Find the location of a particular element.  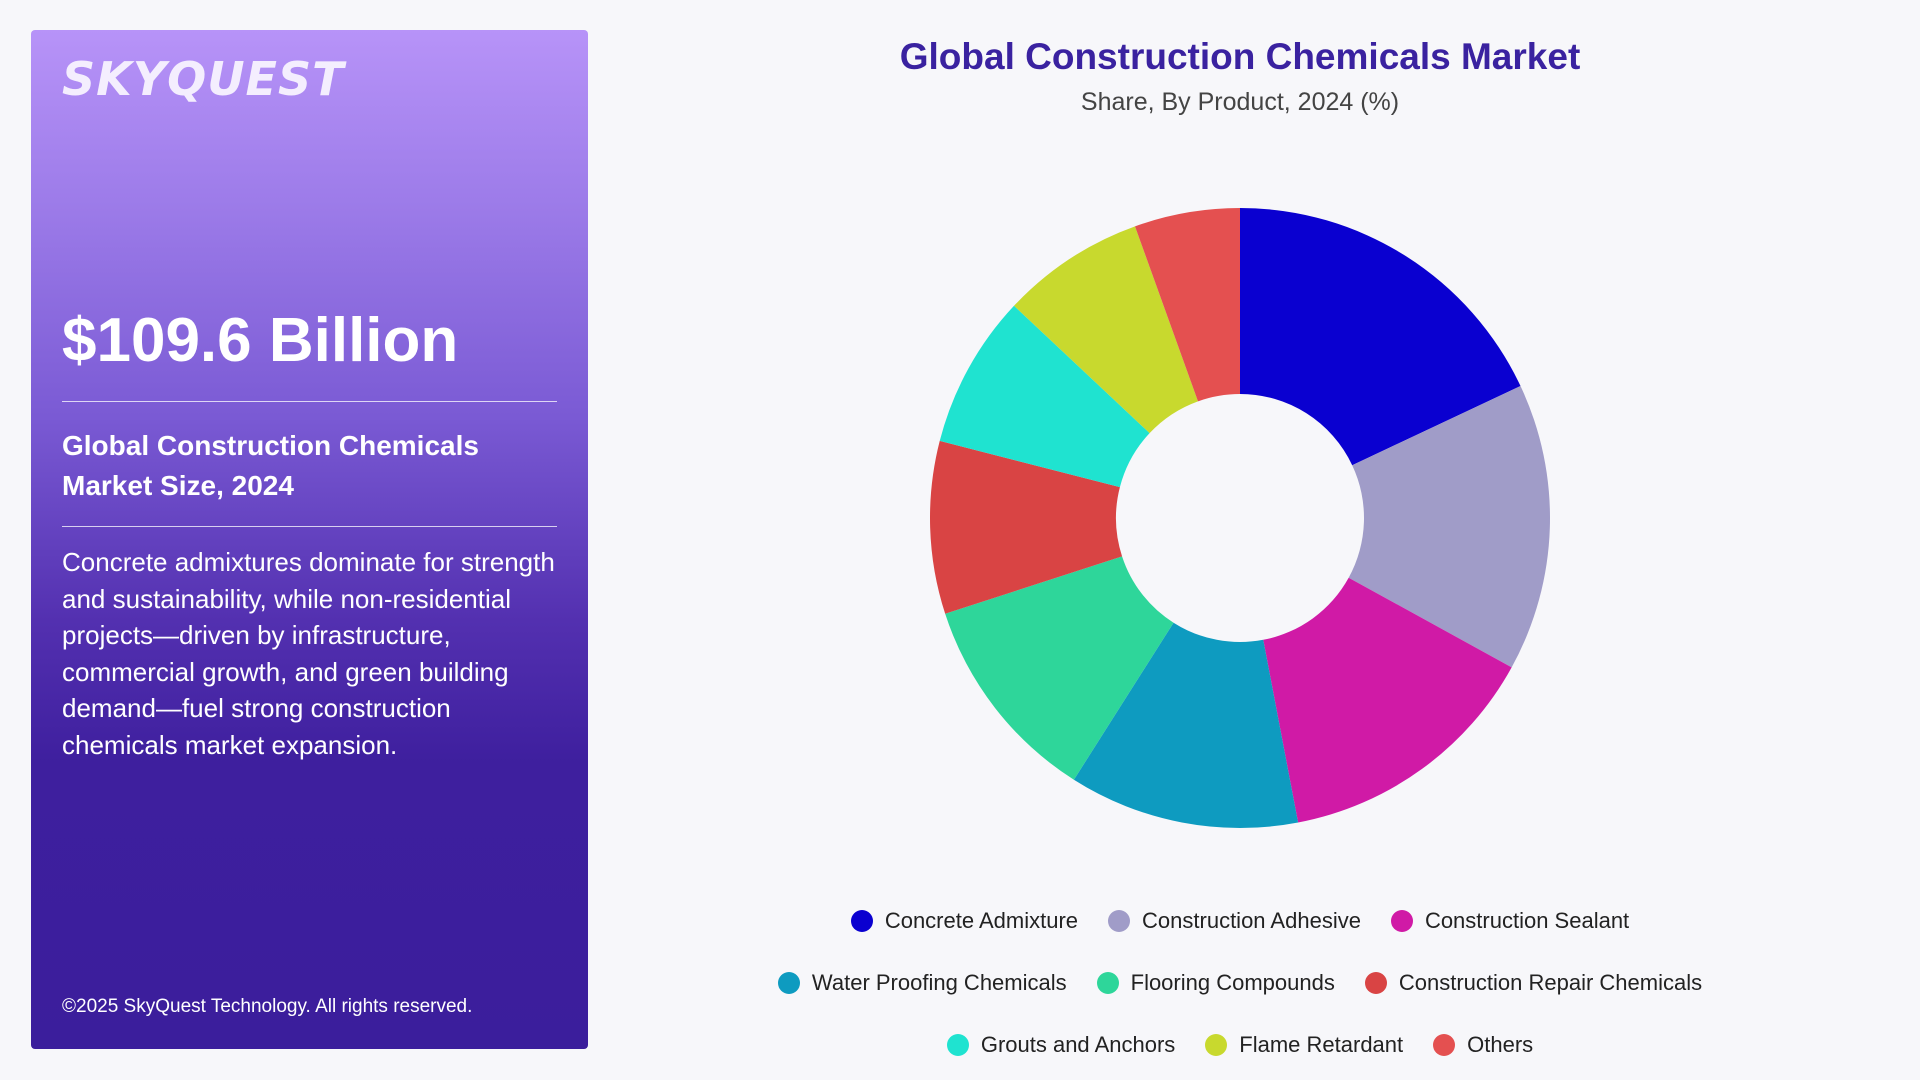

donut-slice-construction-adhesive is located at coordinates (1449, 527).